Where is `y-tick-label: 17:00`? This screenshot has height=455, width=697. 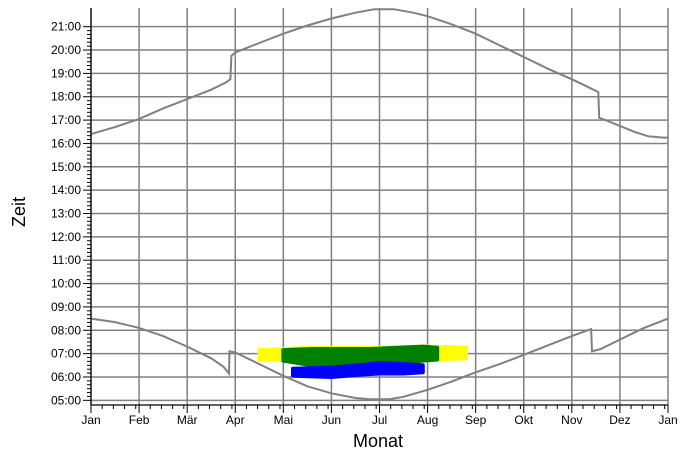 y-tick-label: 17:00 is located at coordinates (66, 120).